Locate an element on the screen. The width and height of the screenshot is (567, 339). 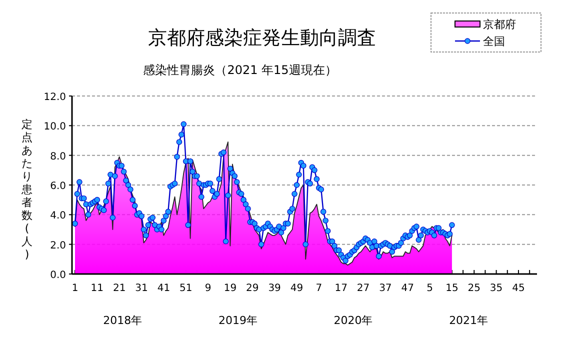
x-tick-label: 45 is located at coordinates (518, 288).